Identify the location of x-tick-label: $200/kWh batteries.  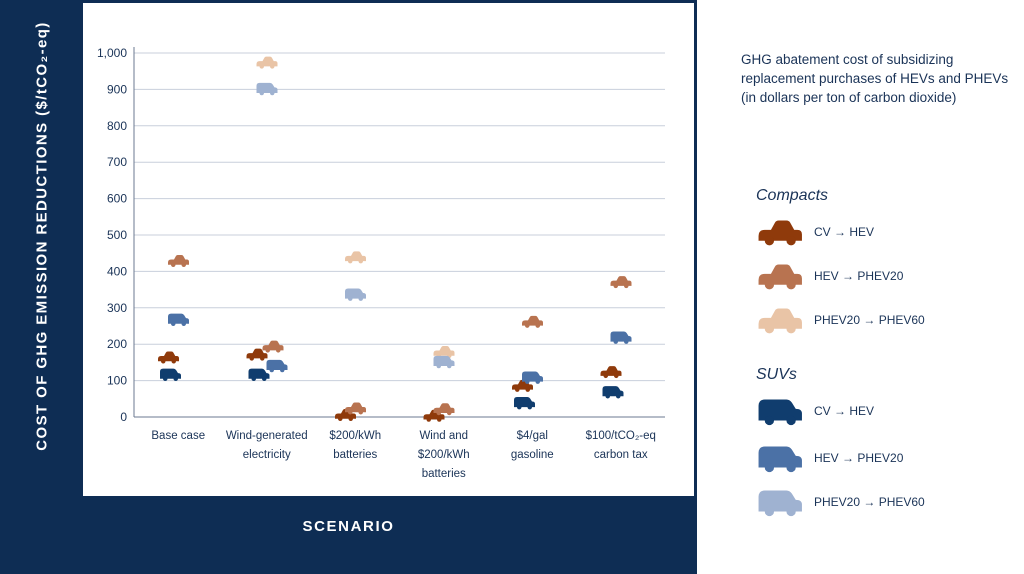
(355, 445).